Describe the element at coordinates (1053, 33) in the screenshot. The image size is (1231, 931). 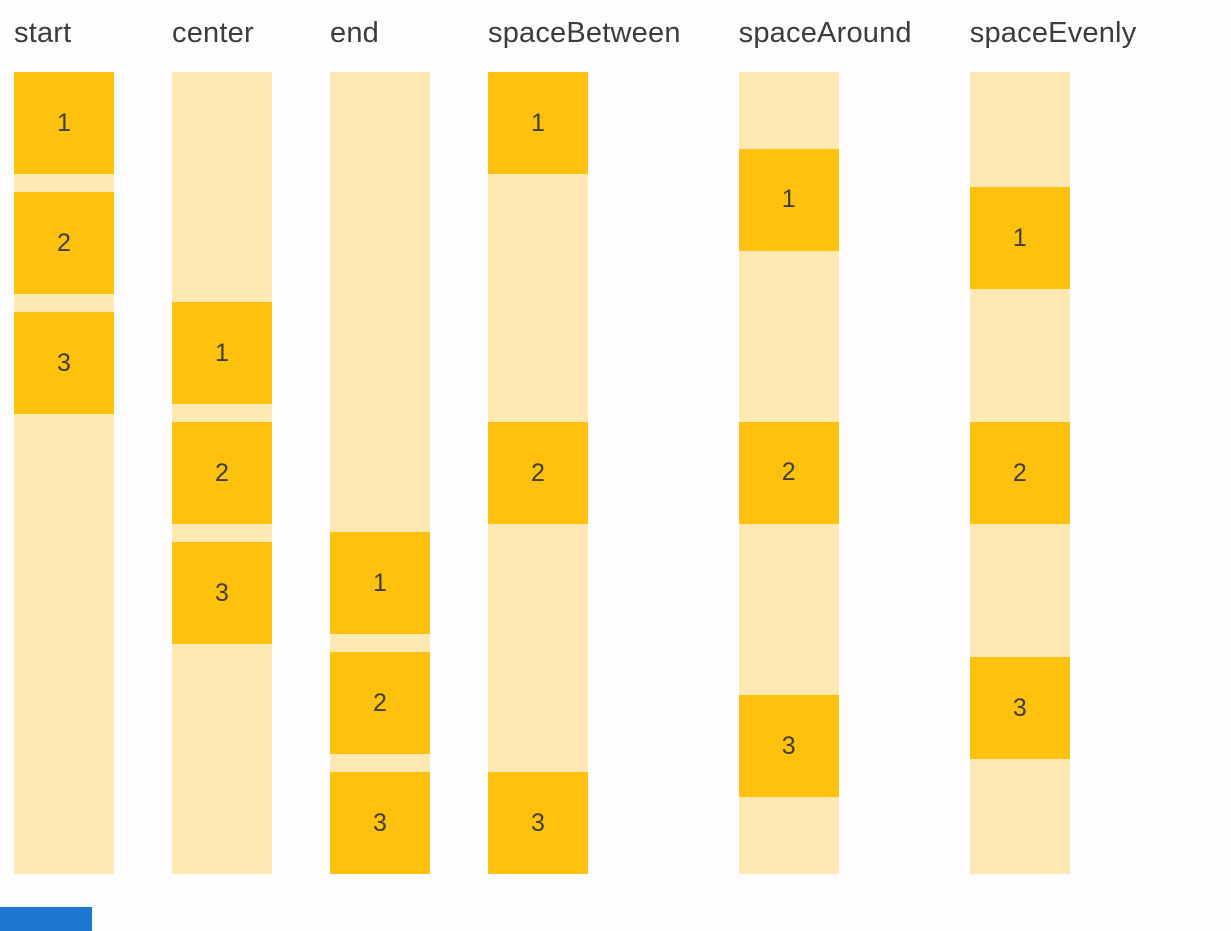
I see `column-label: spaceEvenly` at that location.